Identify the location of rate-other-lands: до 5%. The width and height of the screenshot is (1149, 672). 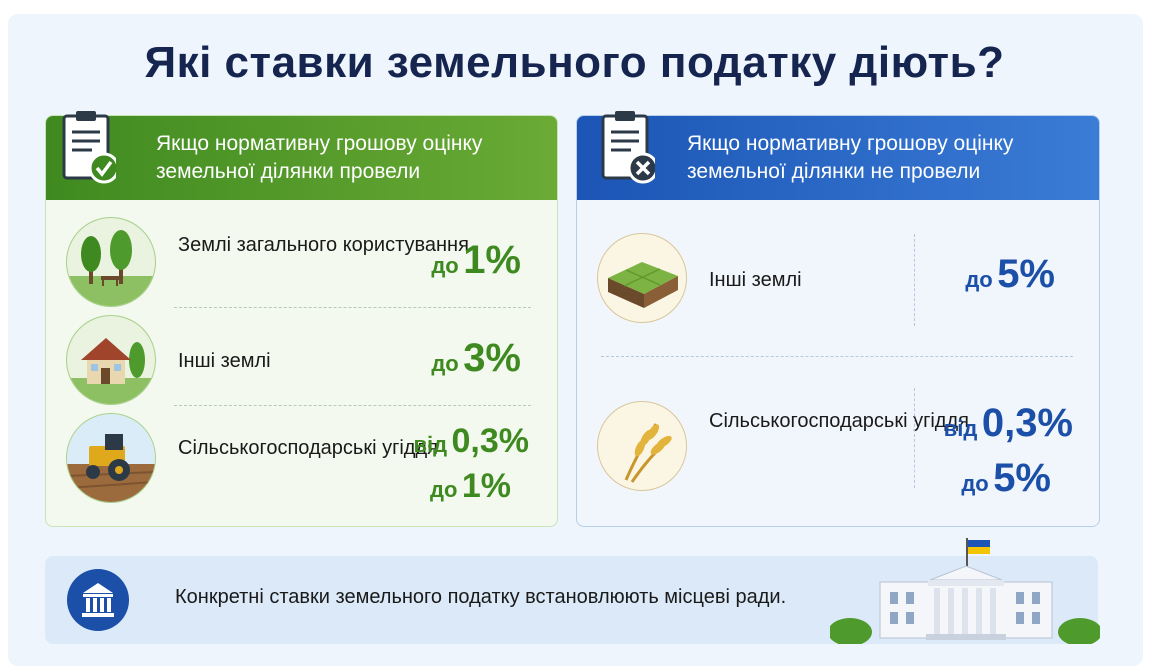
(1010, 274).